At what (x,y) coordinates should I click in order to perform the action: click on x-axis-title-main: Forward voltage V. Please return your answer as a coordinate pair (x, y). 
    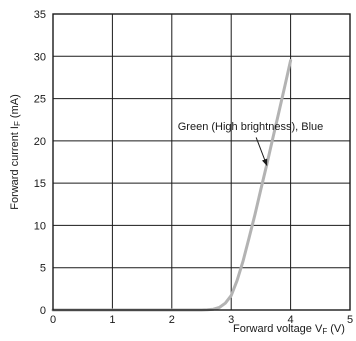
    Looking at the image, I should click on (278, 329).